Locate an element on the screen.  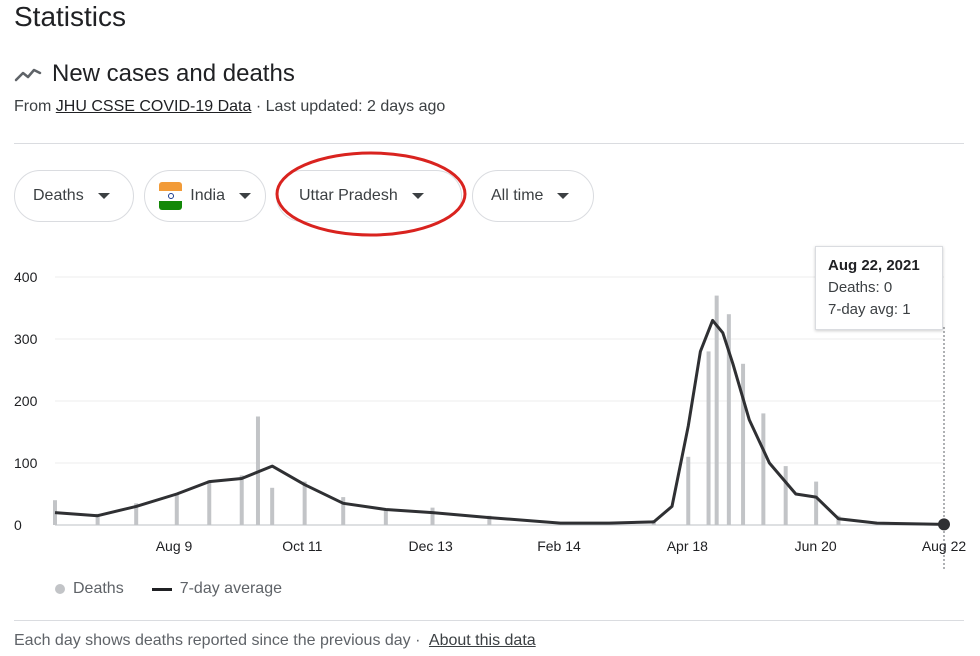
chart-tooltip: Aug 22, 2021 Deaths: 0 7-day avg: 1 is located at coordinates (879, 288).